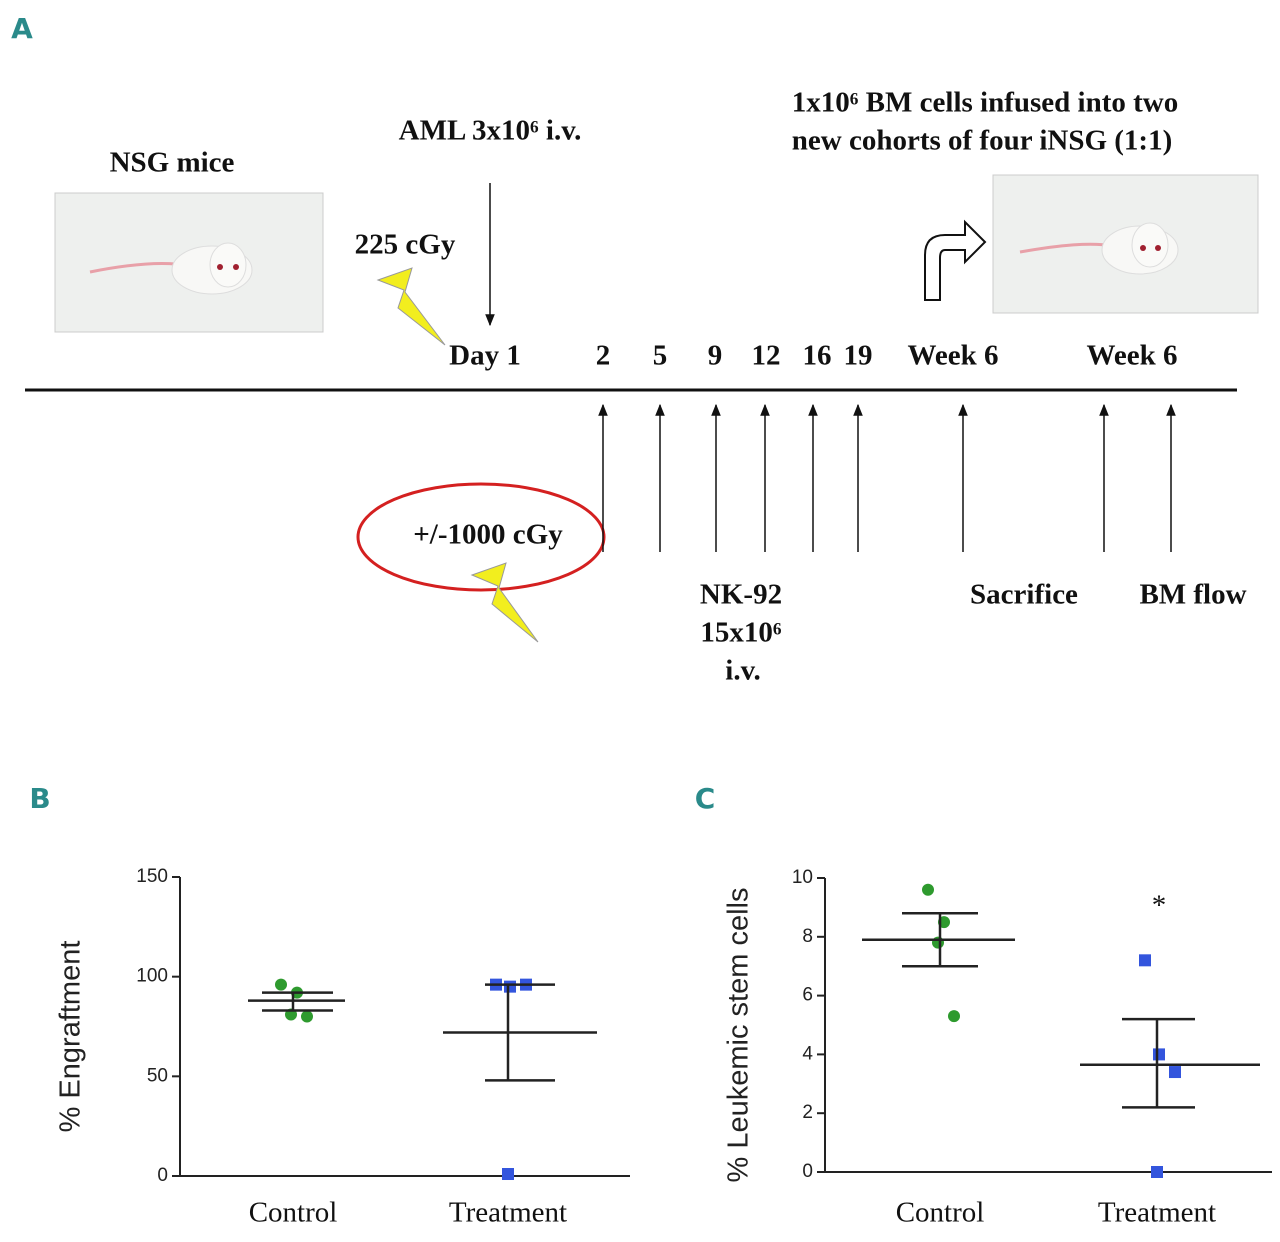 This screenshot has height=1242, width=1280. I want to click on nk-label: i.v., so click(742, 671).